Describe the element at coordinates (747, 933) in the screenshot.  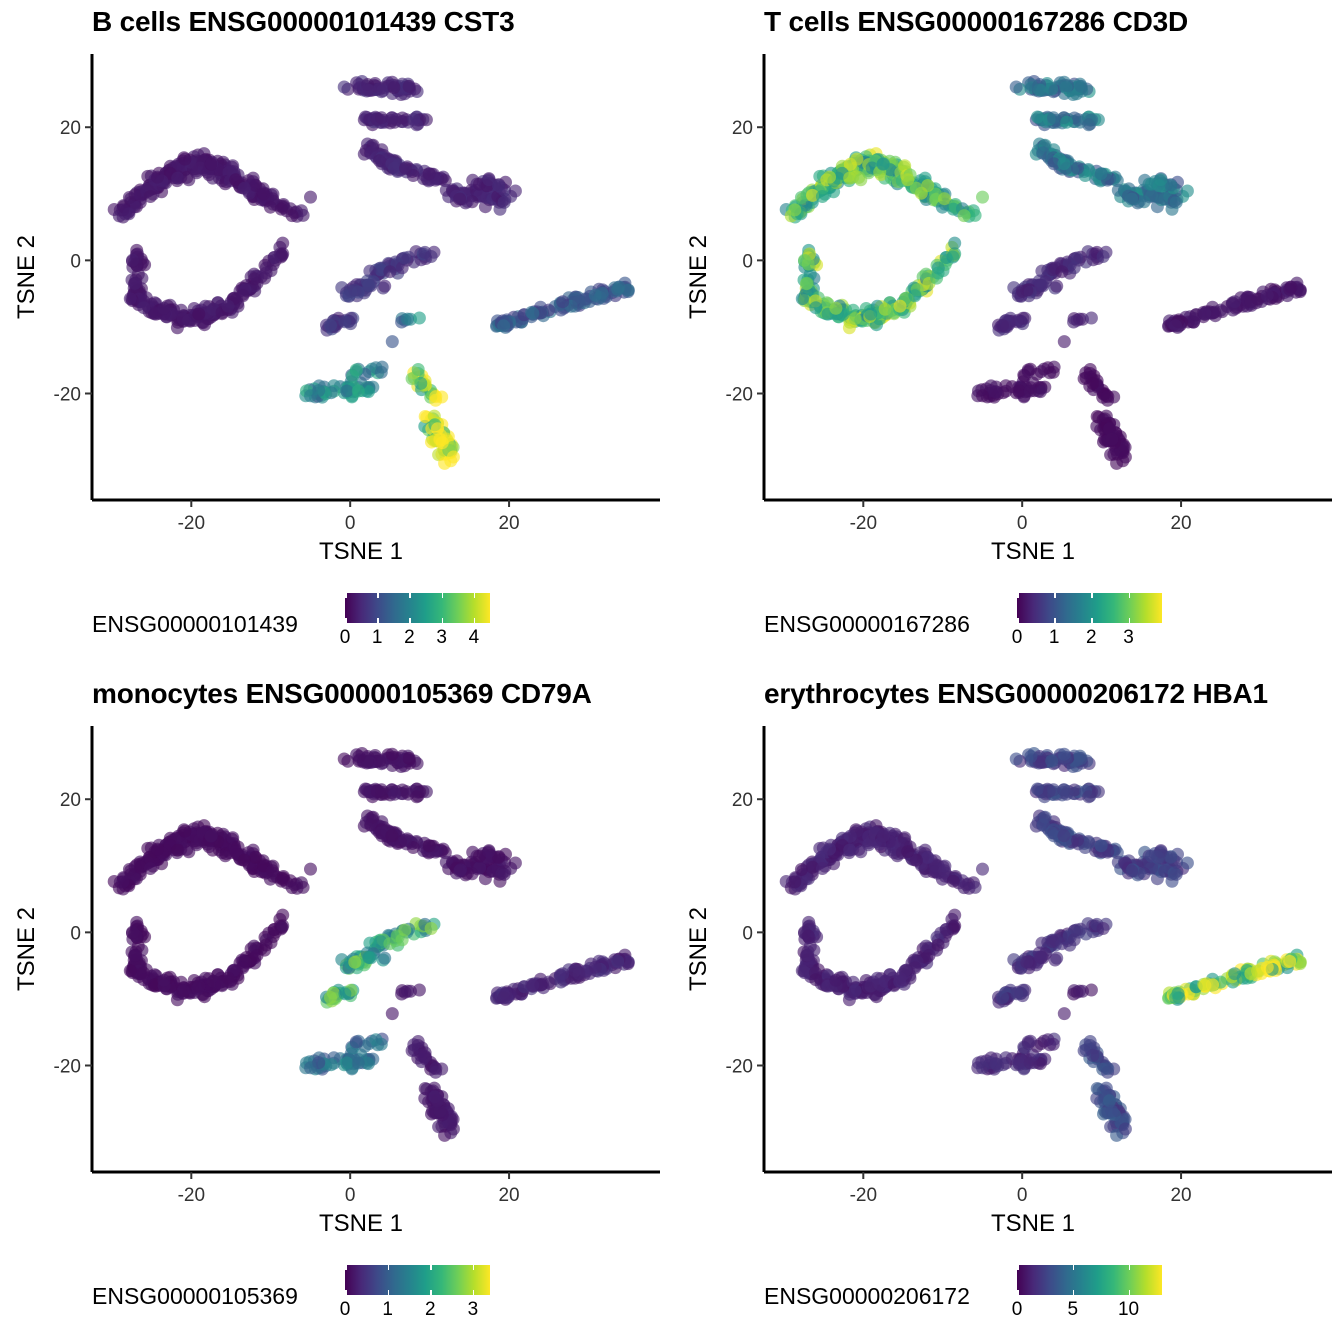
I see `y-tick-label: 0` at that location.